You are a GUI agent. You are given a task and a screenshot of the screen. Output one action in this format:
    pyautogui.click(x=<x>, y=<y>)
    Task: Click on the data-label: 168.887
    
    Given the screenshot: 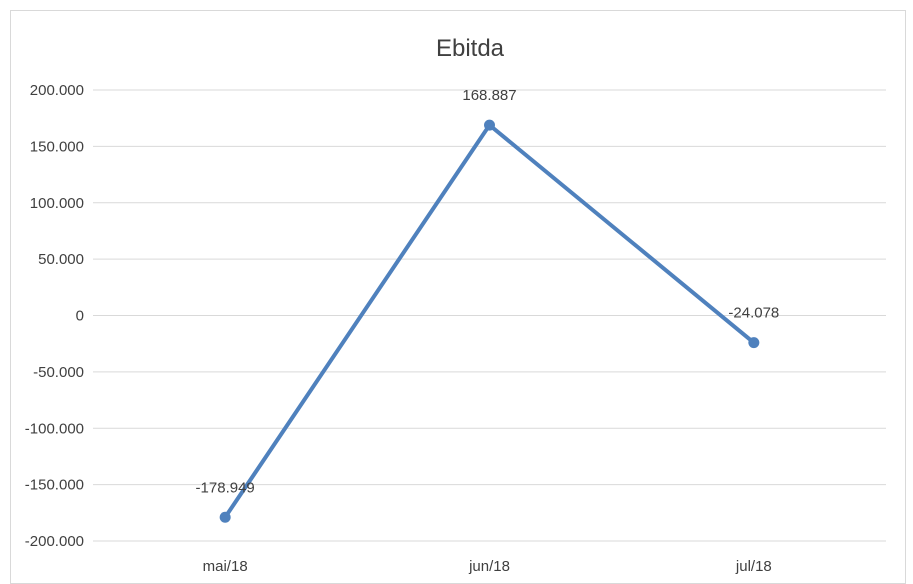 What is the action you would take?
    pyautogui.click(x=489, y=95)
    